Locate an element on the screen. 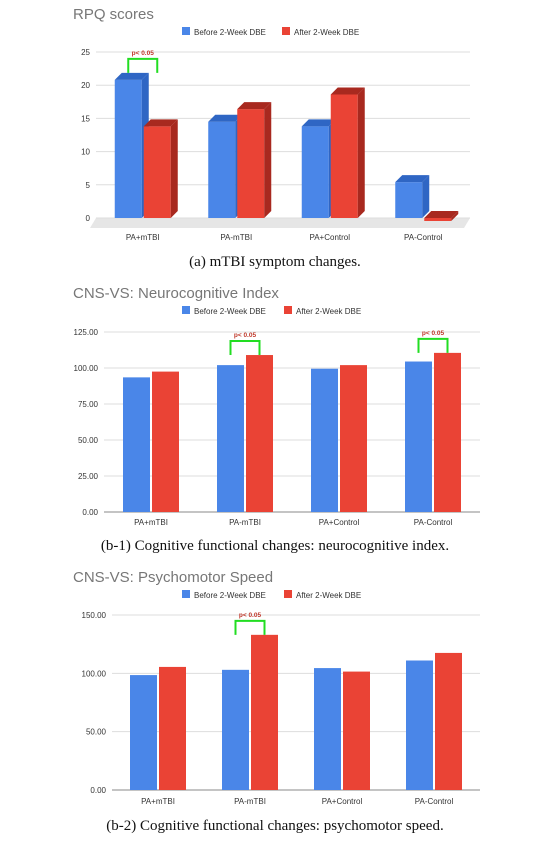 The width and height of the screenshot is (550, 841). caption-a: (a) mTBI symptom changes. is located at coordinates (275, 262).